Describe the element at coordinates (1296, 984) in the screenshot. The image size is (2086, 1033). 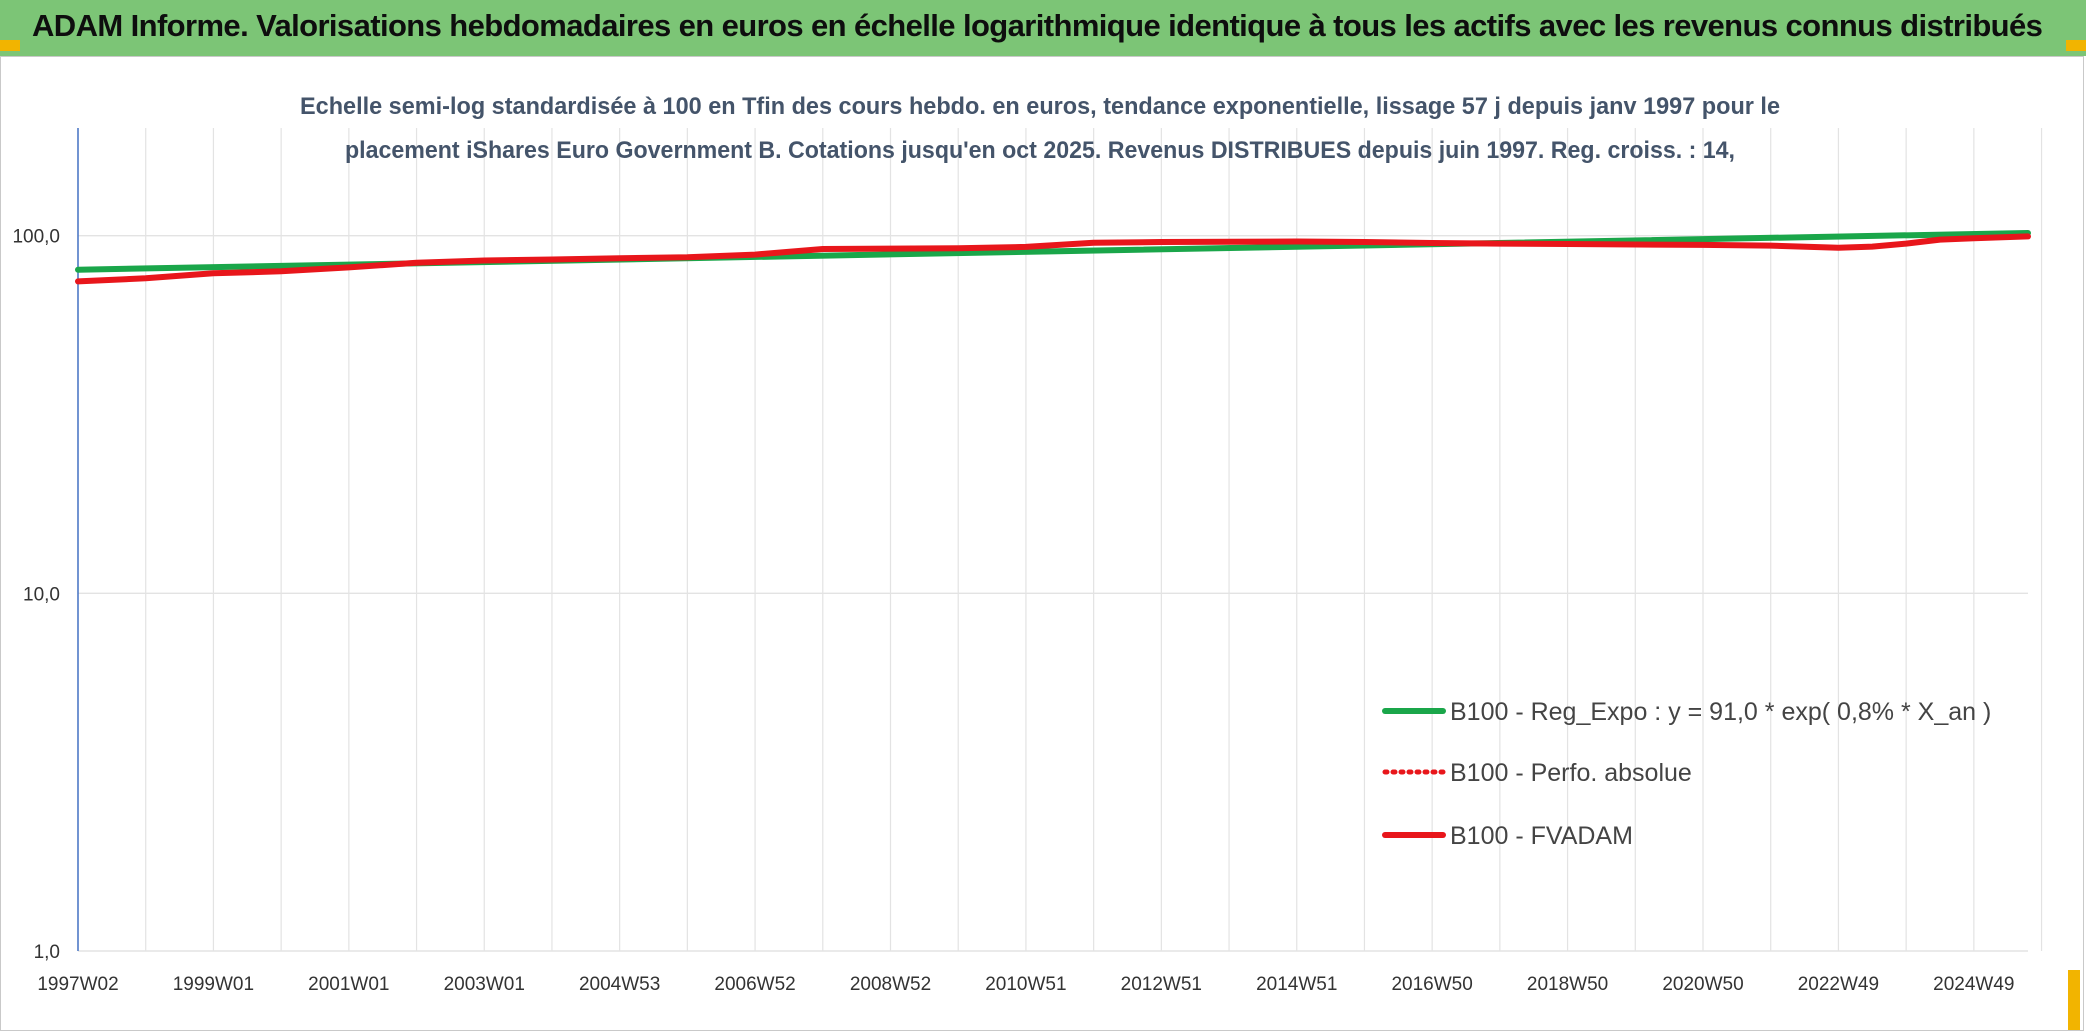
I see `x-tick-label: 2014W51` at that location.